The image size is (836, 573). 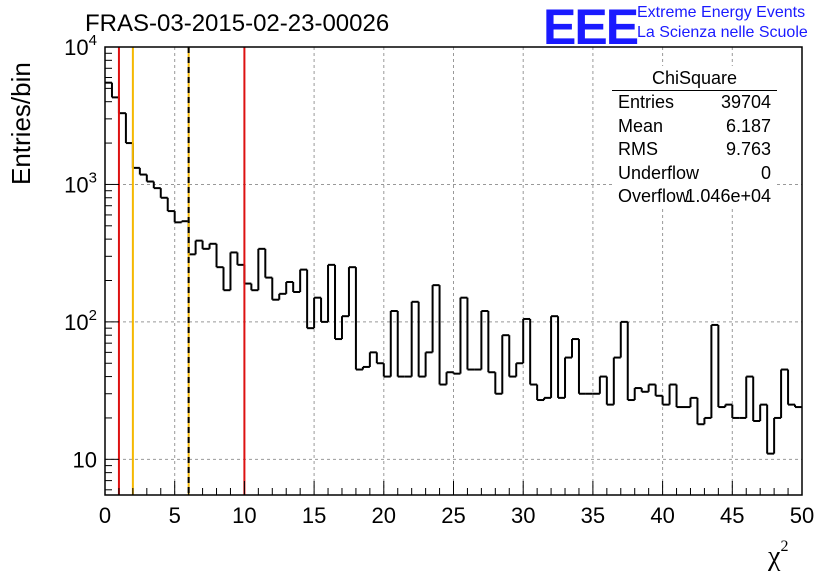 I want to click on stats-row-mean: Mean 6.187, so click(x=694, y=127).